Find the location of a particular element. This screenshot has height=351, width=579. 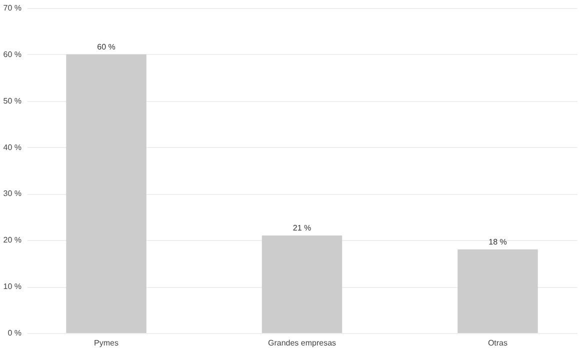

y-tick-label: 10 % is located at coordinates (12, 287).